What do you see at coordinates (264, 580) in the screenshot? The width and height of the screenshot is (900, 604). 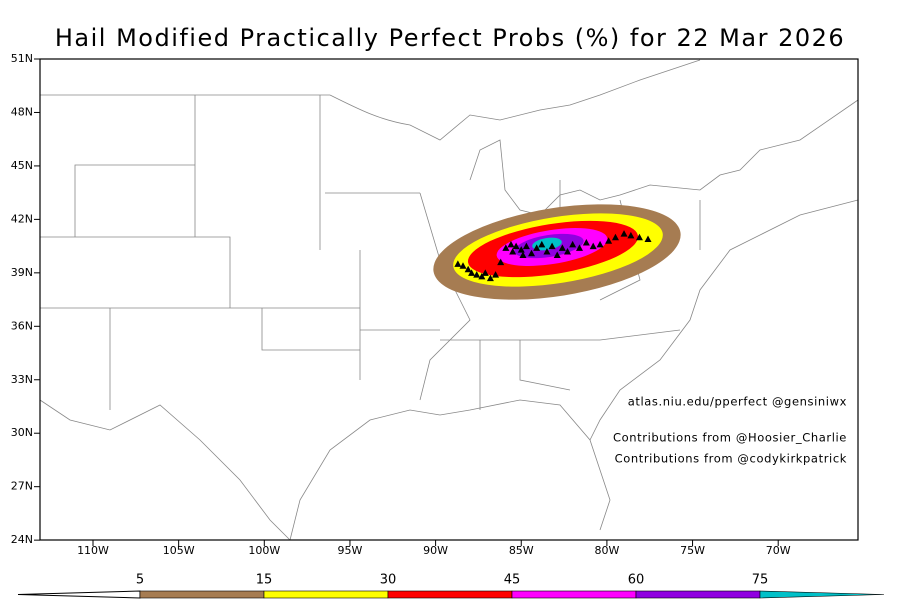 I see `colorbar-label: 15` at bounding box center [264, 580].